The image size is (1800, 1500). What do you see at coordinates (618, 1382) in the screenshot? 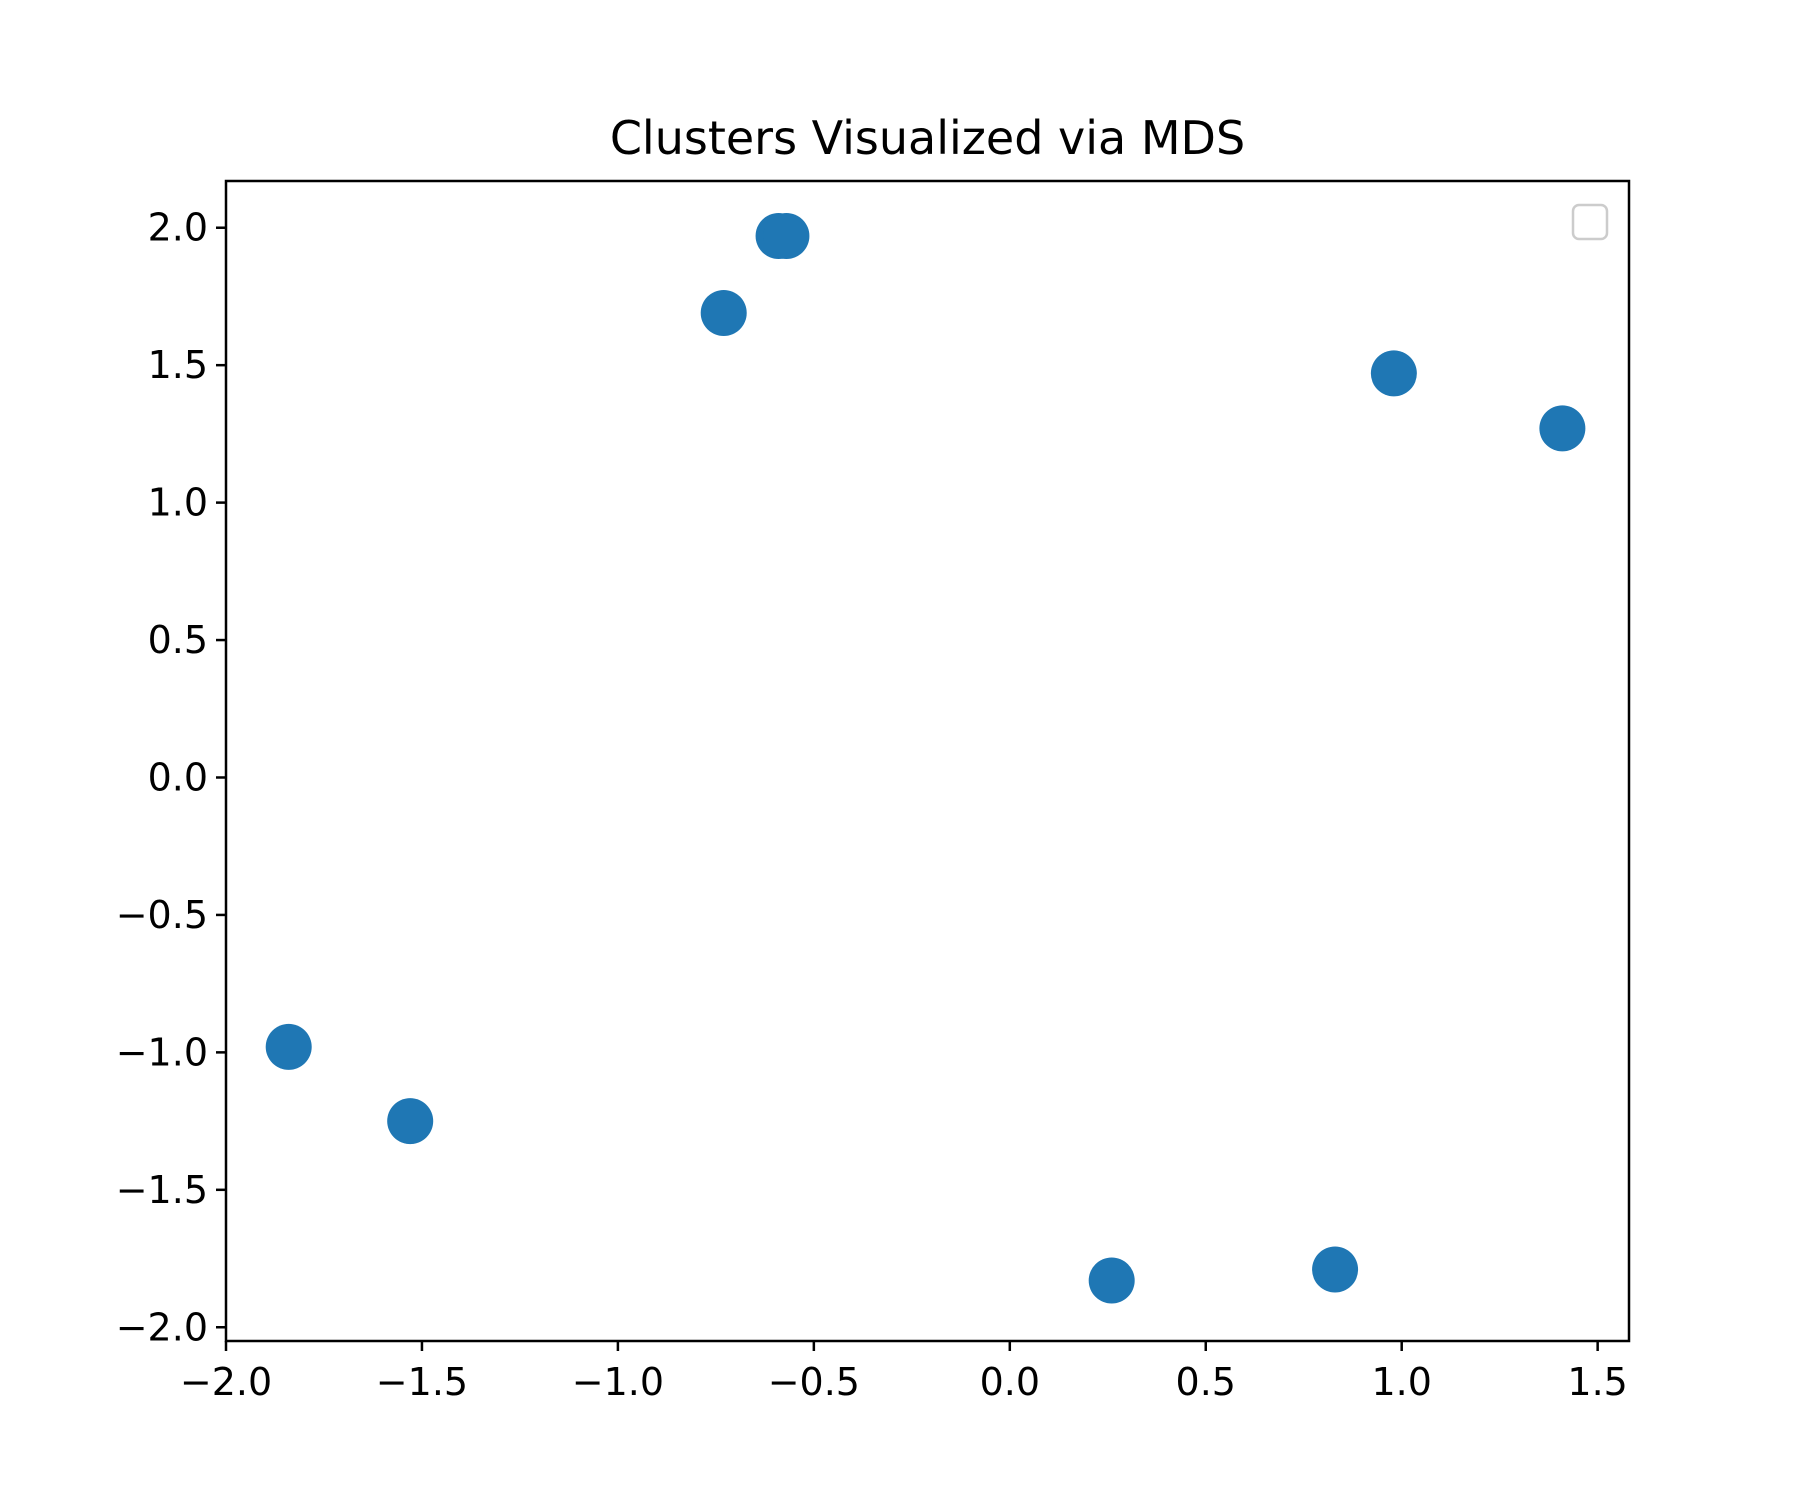
I see `x-tick-label: −1.0` at bounding box center [618, 1382].